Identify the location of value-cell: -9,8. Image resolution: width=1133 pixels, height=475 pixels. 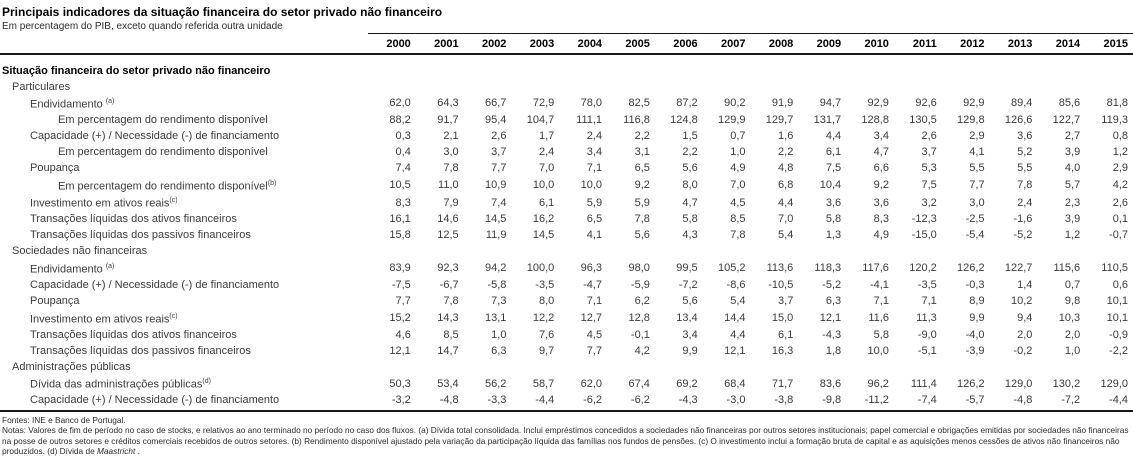
(822, 401).